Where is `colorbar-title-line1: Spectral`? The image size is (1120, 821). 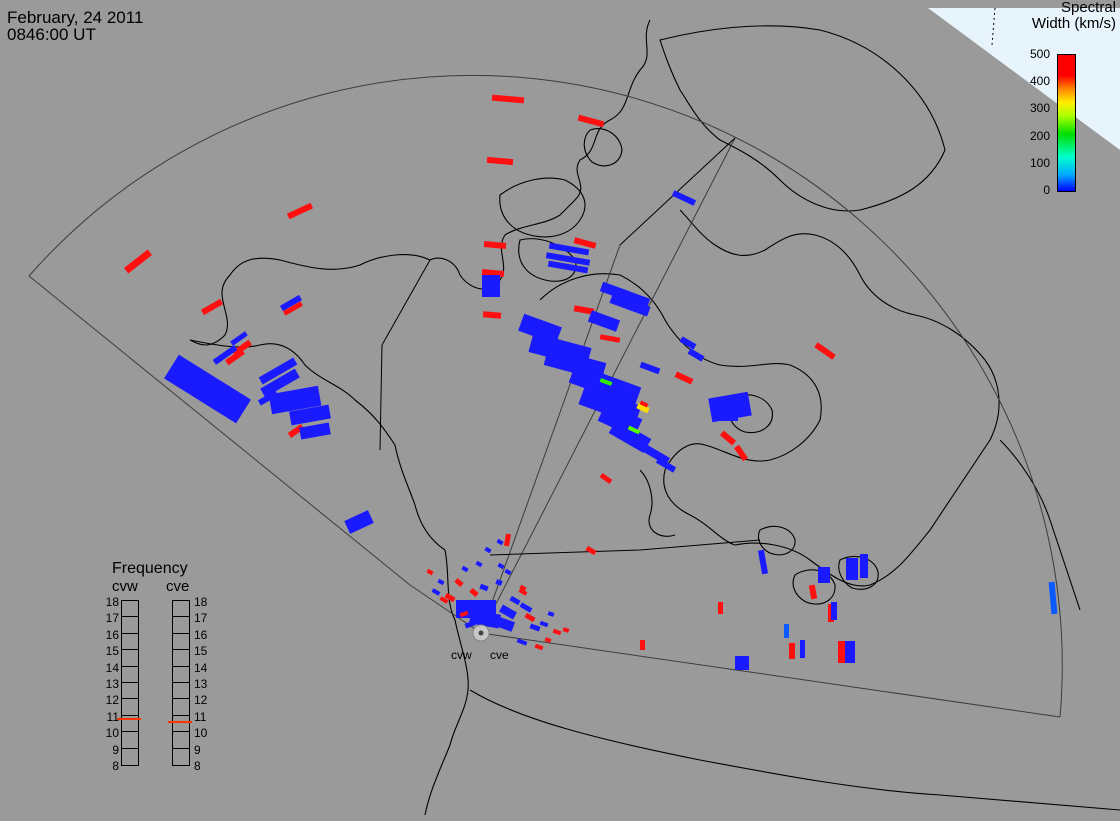 colorbar-title-line1: Spectral is located at coordinates (1088, 8).